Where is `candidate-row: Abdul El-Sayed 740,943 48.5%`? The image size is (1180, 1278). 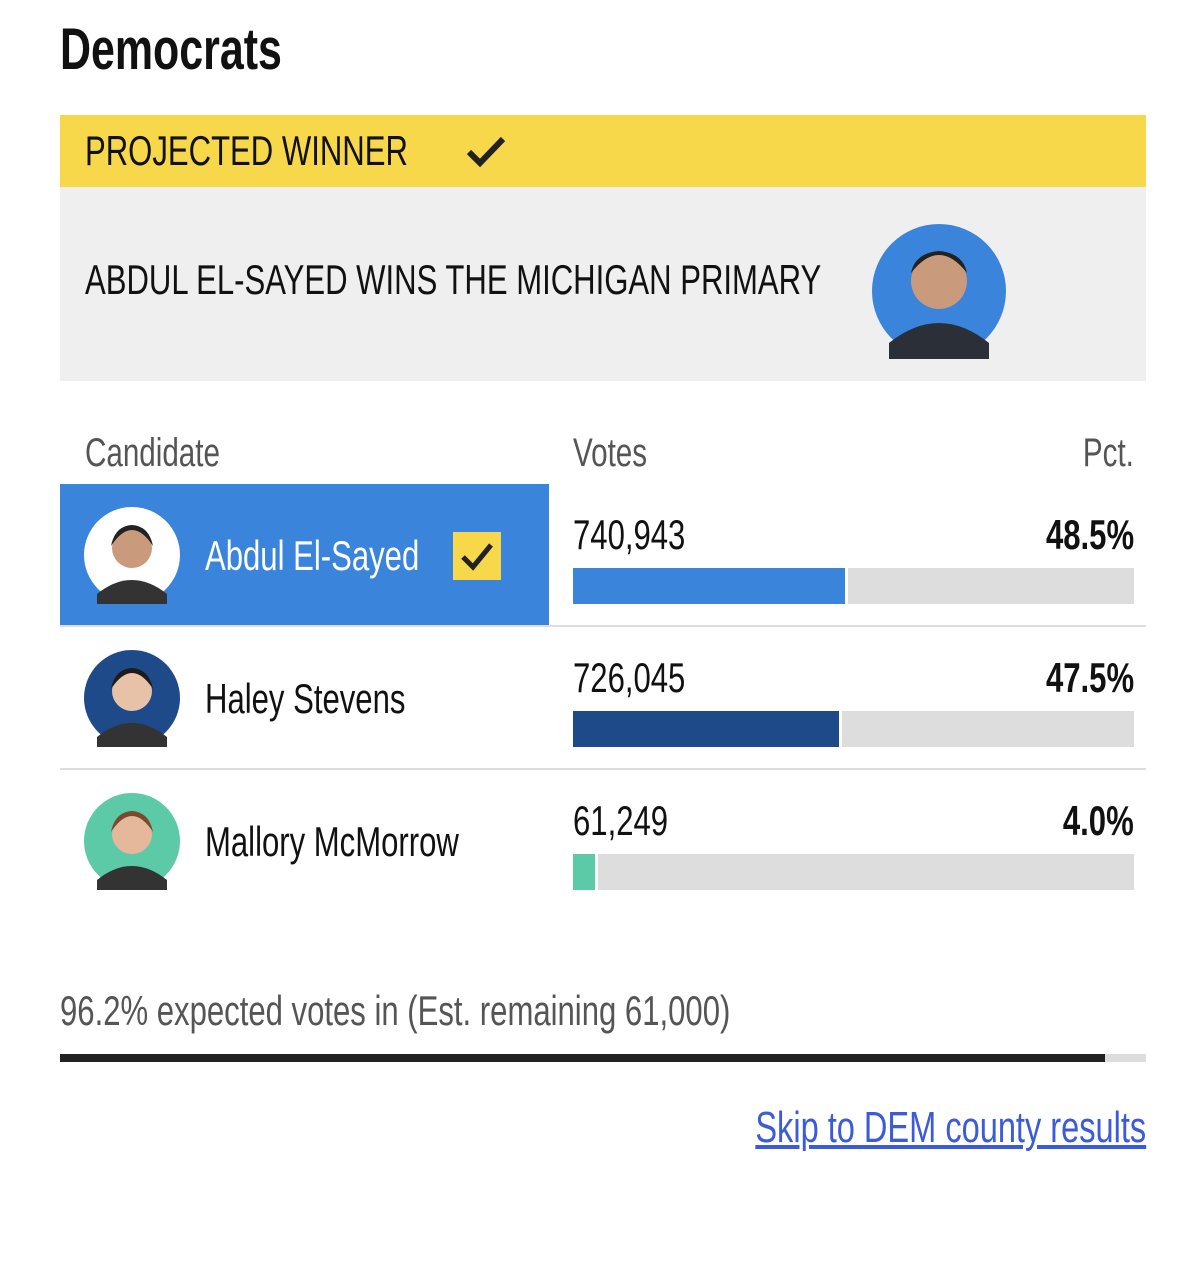
candidate-row: Abdul El-Sayed 740,943 48.5% is located at coordinates (590, 555).